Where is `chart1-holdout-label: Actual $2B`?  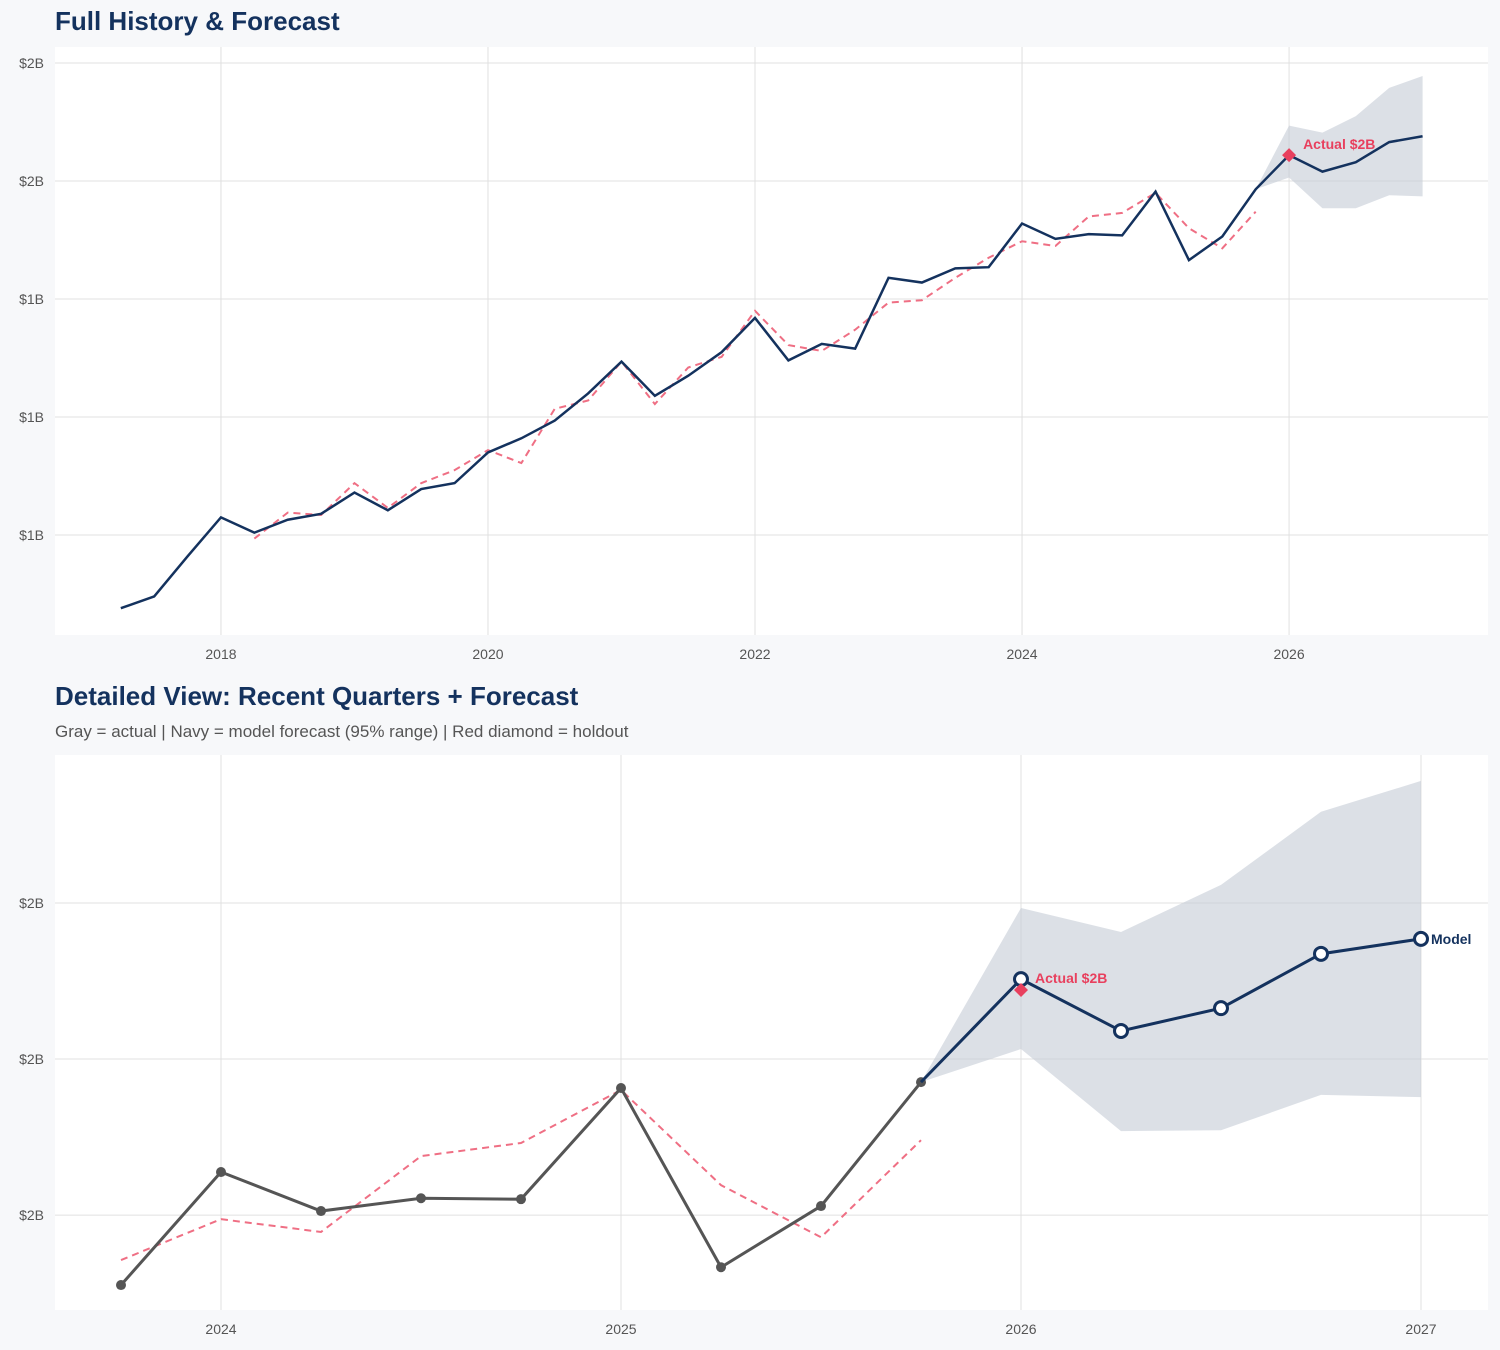 chart1-holdout-label: Actual $2B is located at coordinates (1071, 978).